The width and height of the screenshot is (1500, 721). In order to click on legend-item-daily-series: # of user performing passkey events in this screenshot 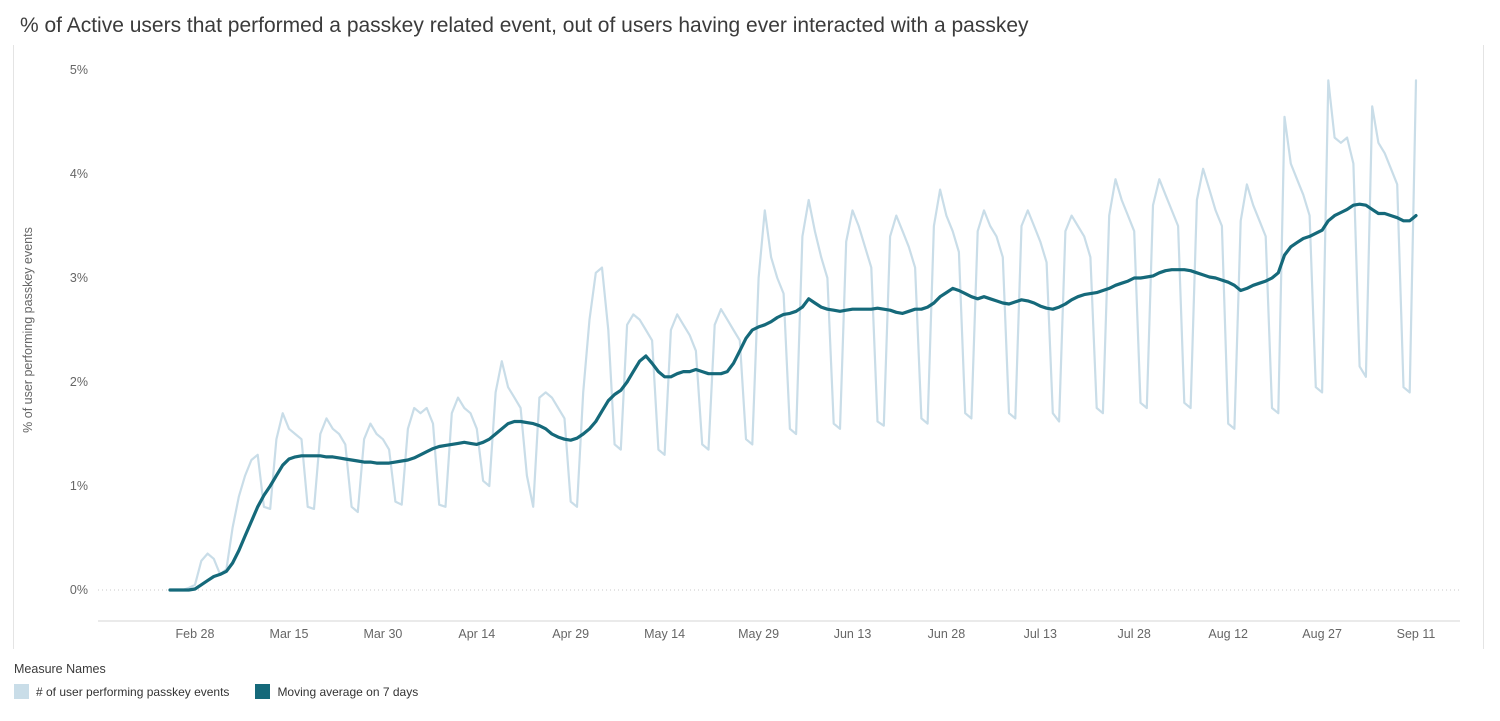, I will do `click(121, 691)`.